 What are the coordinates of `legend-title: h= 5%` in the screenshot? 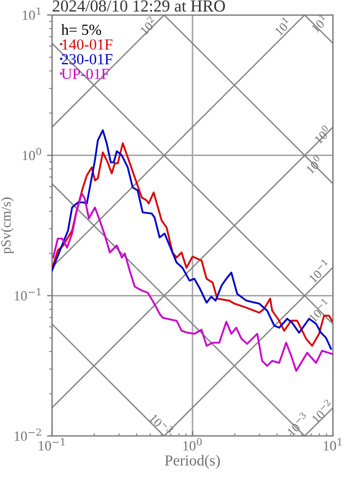 It's located at (81, 29).